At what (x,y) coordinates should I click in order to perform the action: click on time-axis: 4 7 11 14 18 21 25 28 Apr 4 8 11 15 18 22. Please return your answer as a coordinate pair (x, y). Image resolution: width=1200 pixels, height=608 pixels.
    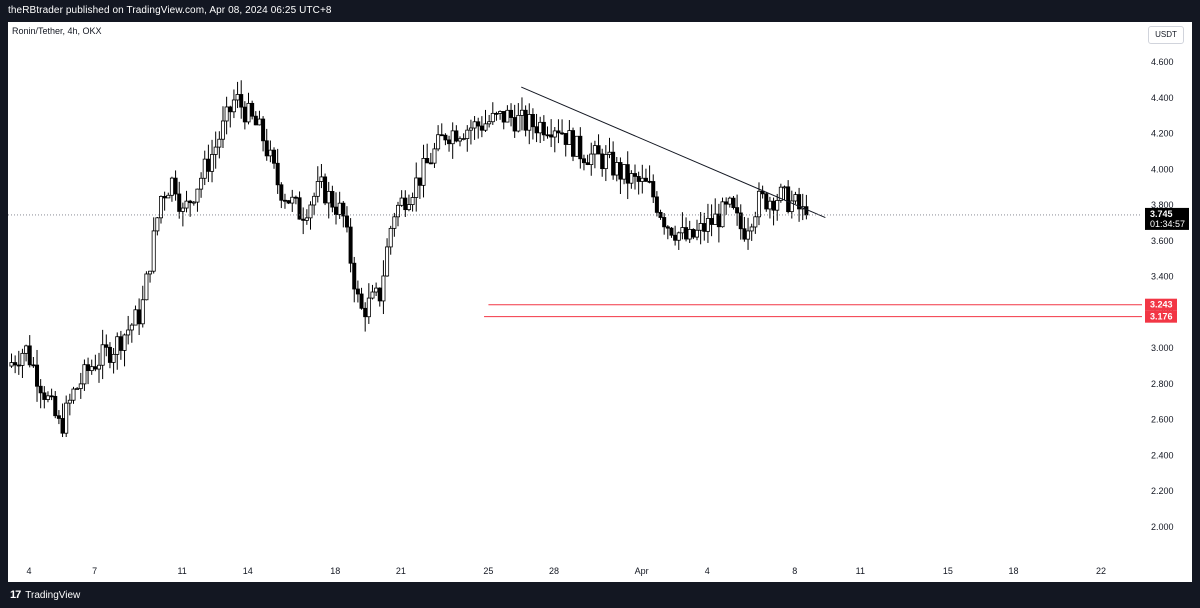
    Looking at the image, I should click on (566, 571).